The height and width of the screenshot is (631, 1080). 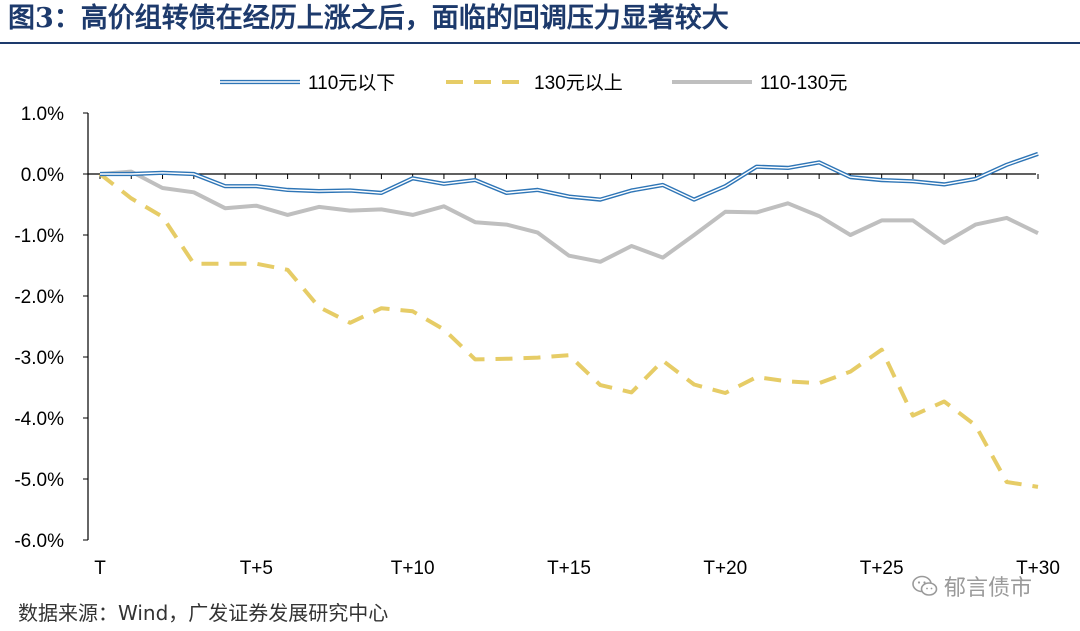 What do you see at coordinates (569, 568) in the screenshot?
I see `x-tick-label: T+15` at bounding box center [569, 568].